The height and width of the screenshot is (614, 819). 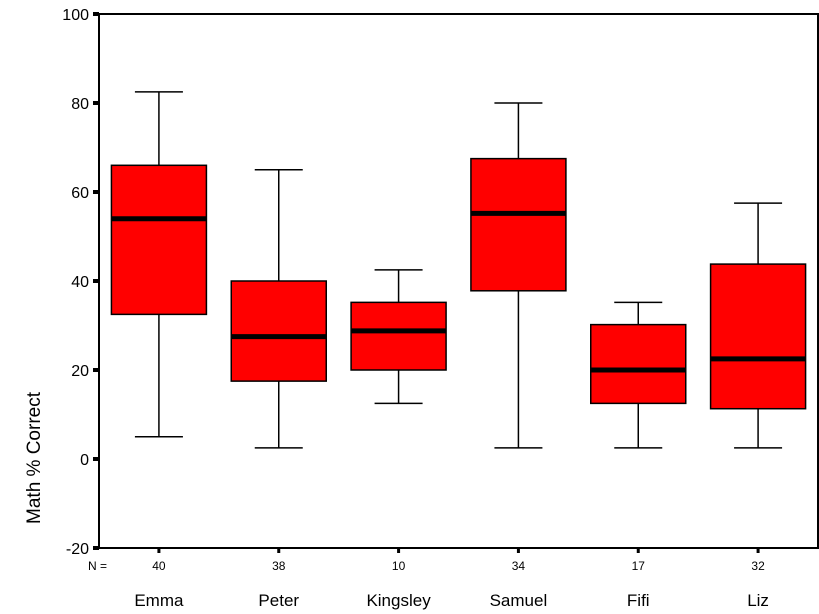 What do you see at coordinates (159, 600) in the screenshot?
I see `x-category-label: Emma` at bounding box center [159, 600].